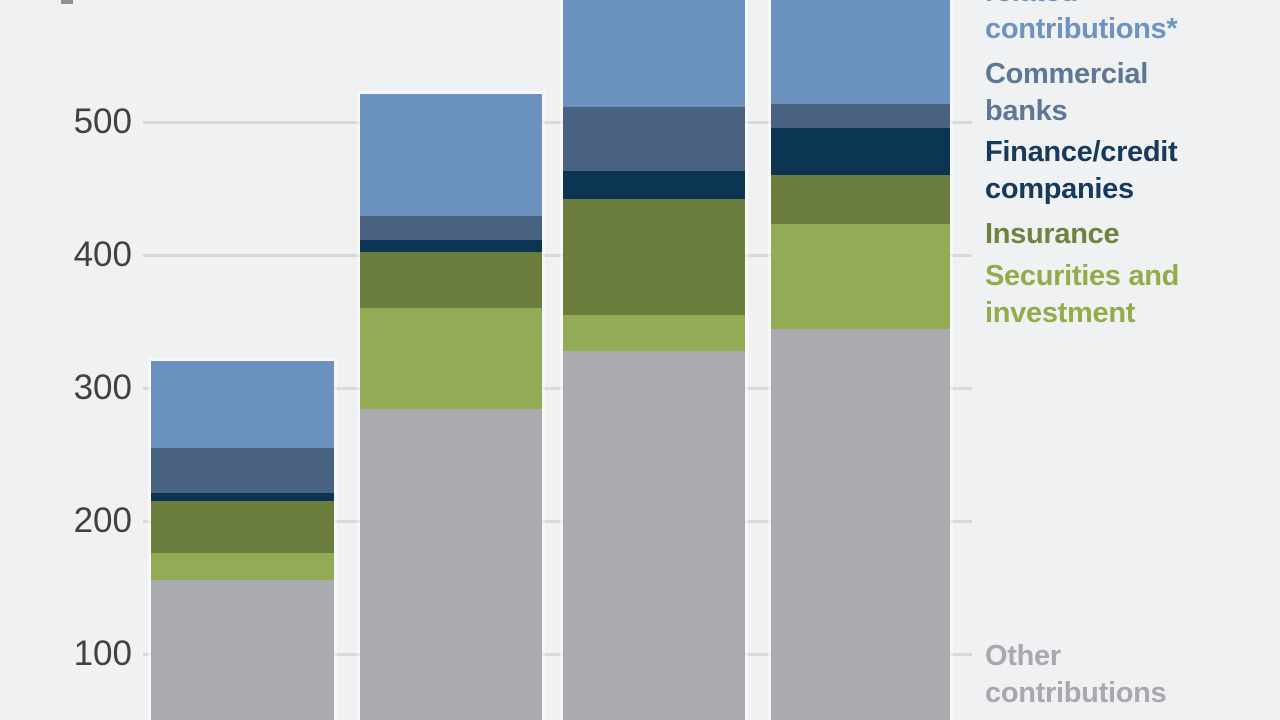 This screenshot has width=1280, height=720. What do you see at coordinates (242, 650) in the screenshot?
I see `bar-1-segment-other` at bounding box center [242, 650].